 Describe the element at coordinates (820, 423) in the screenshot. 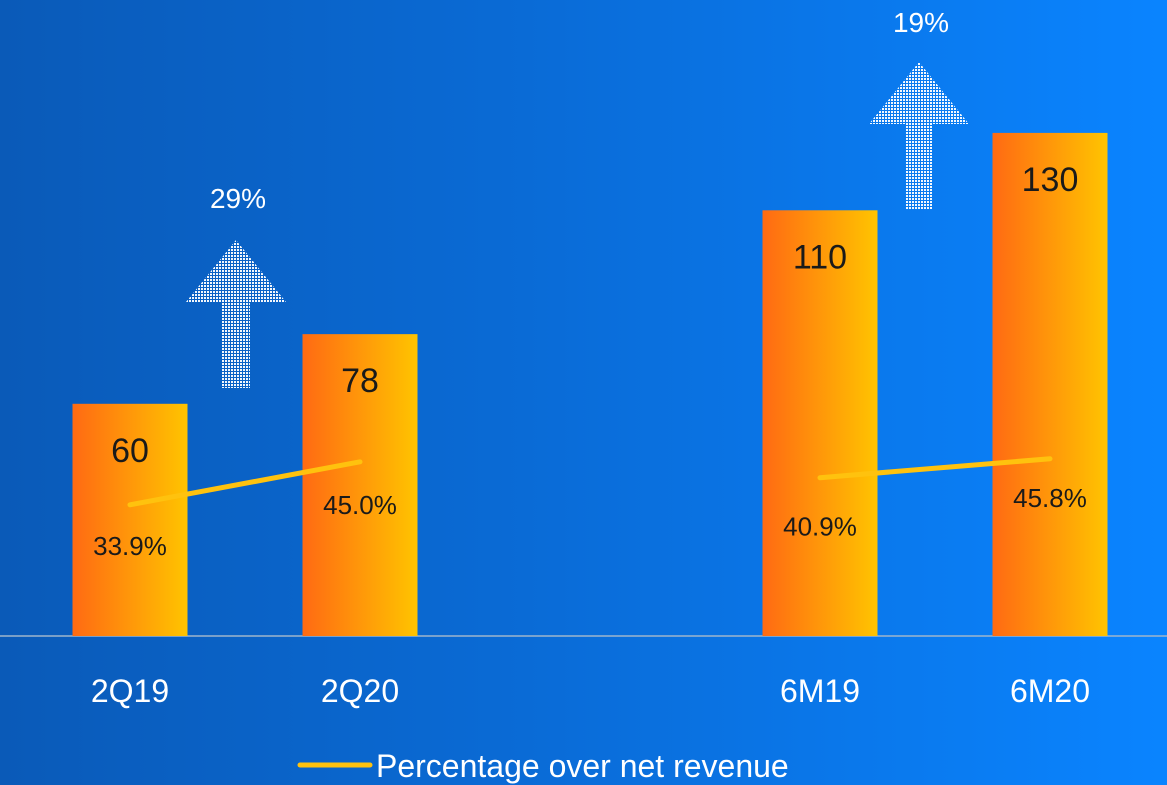

I see `bar-6m19` at that location.